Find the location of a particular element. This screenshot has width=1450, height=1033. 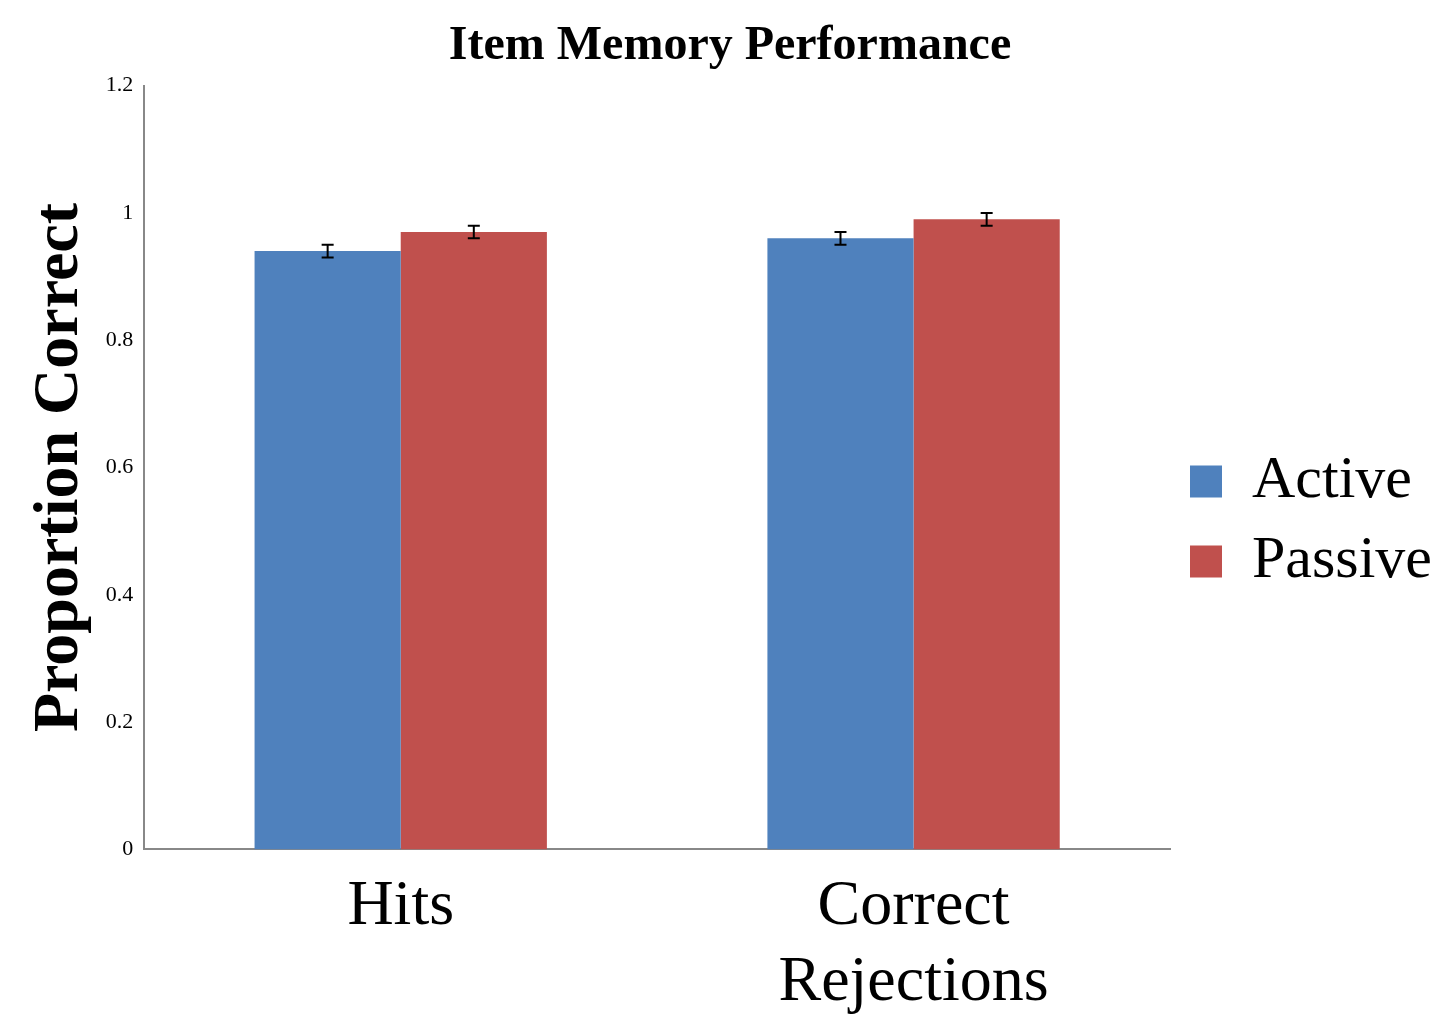

y-axis-title: Proportion Correct is located at coordinates (55, 467).